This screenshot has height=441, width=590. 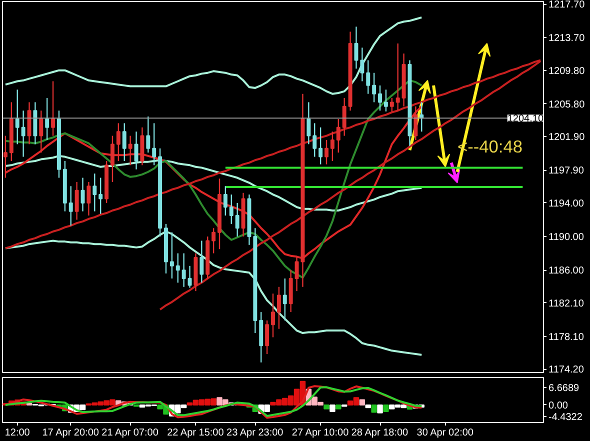 I want to click on x-tick-label: 17 Apr 20:00, so click(x=71, y=433).